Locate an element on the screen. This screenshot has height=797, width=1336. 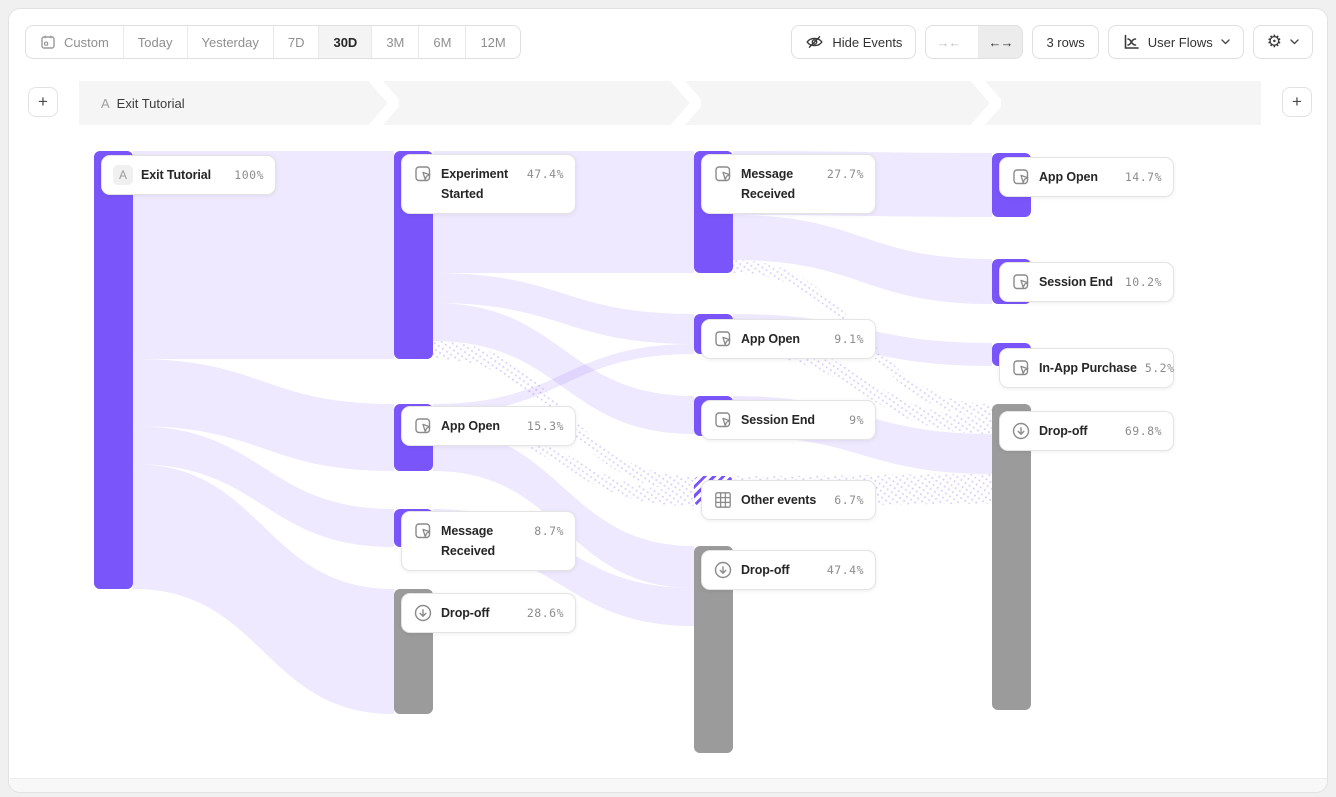
flow-node-value: 9.1% is located at coordinates (849, 339).